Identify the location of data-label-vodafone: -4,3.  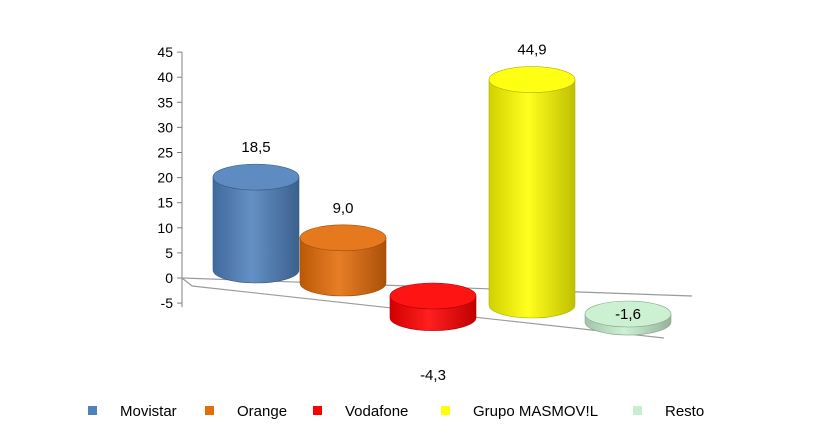
(433, 375).